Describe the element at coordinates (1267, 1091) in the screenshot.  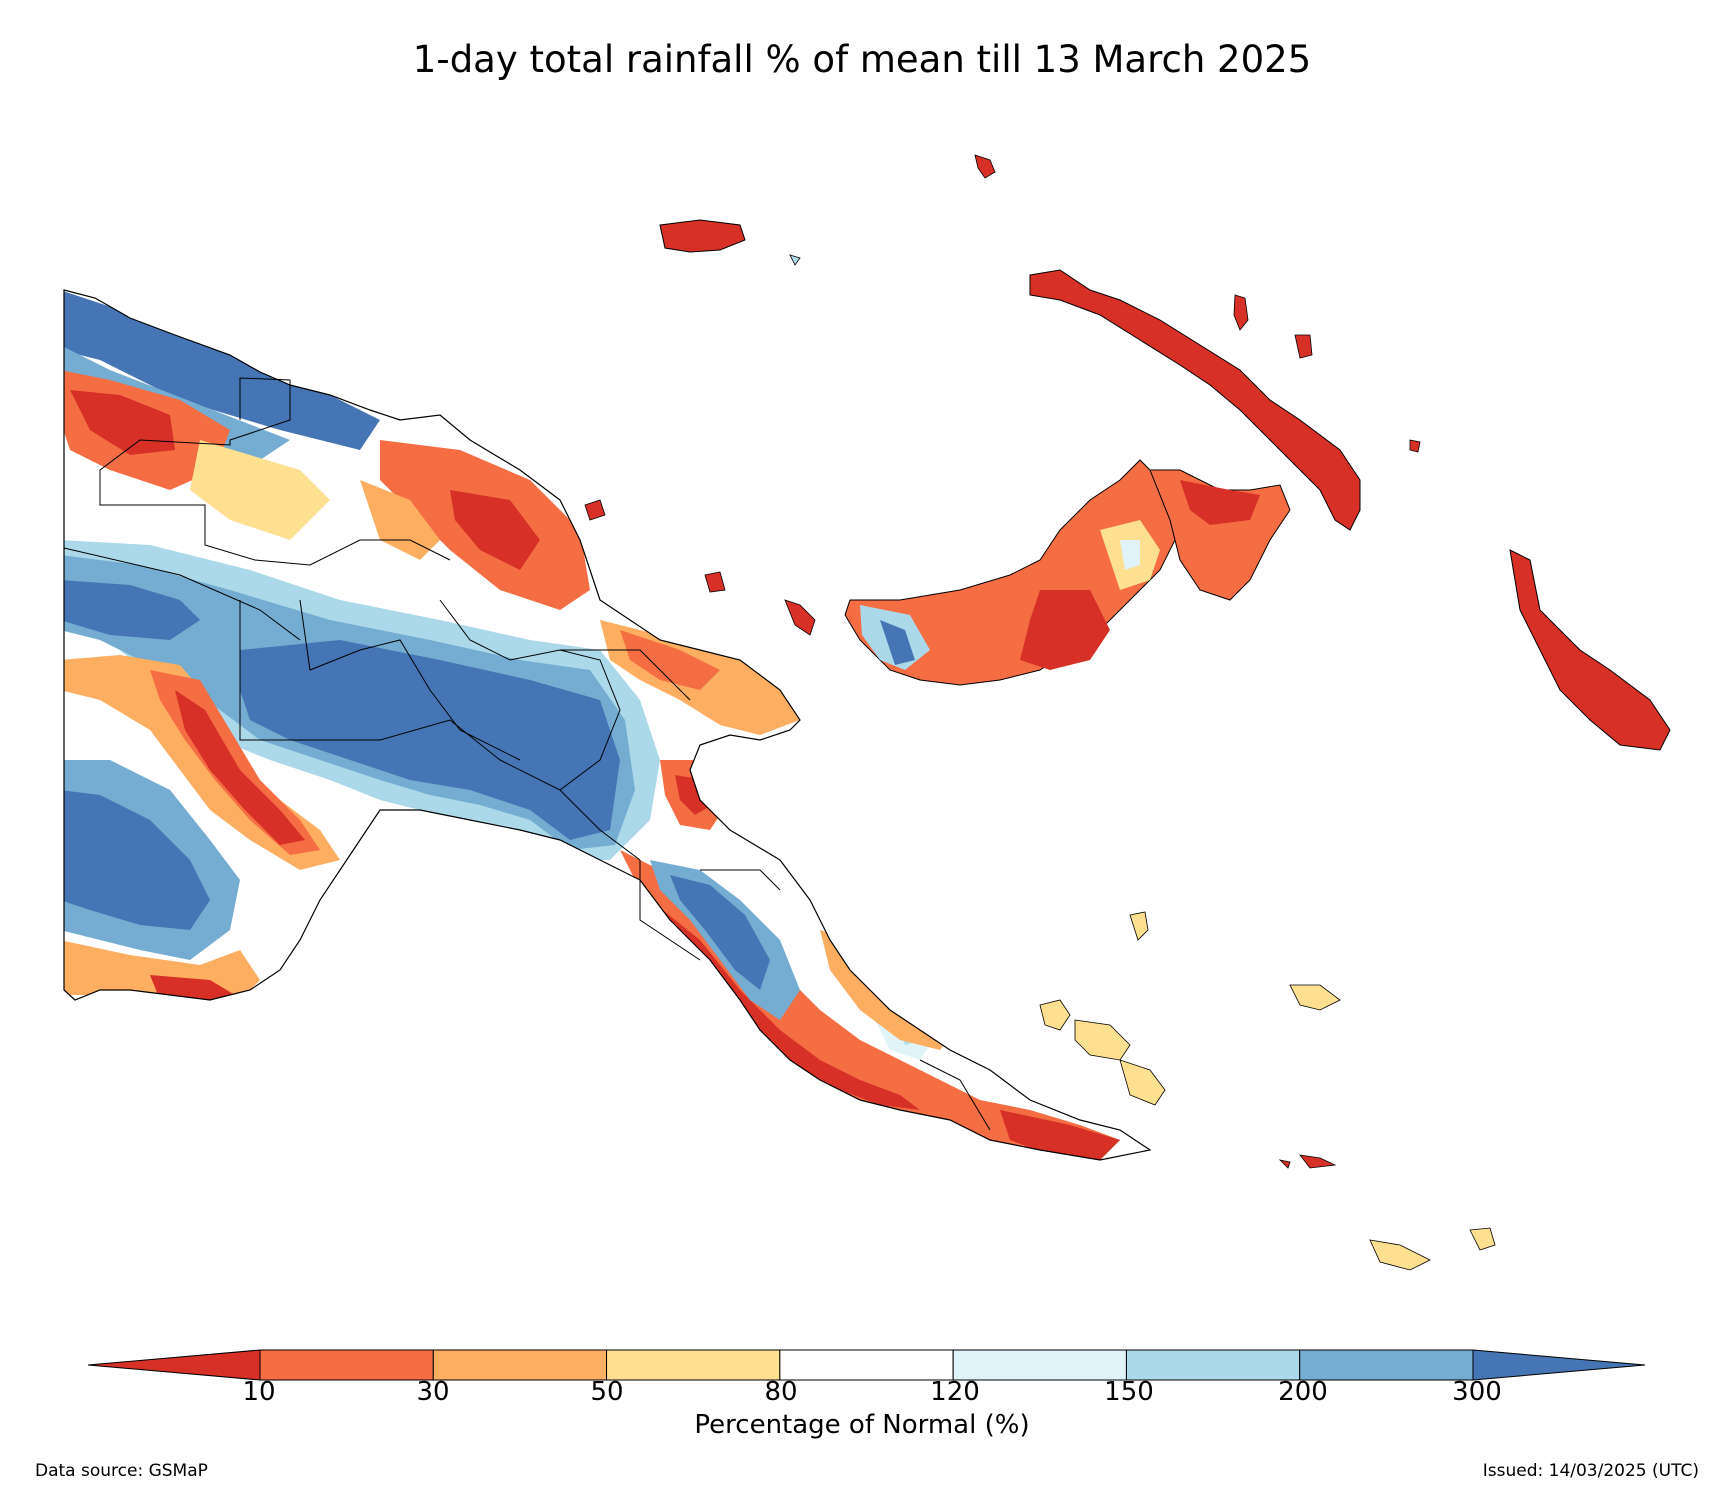
I see `milne-bay-islands` at that location.